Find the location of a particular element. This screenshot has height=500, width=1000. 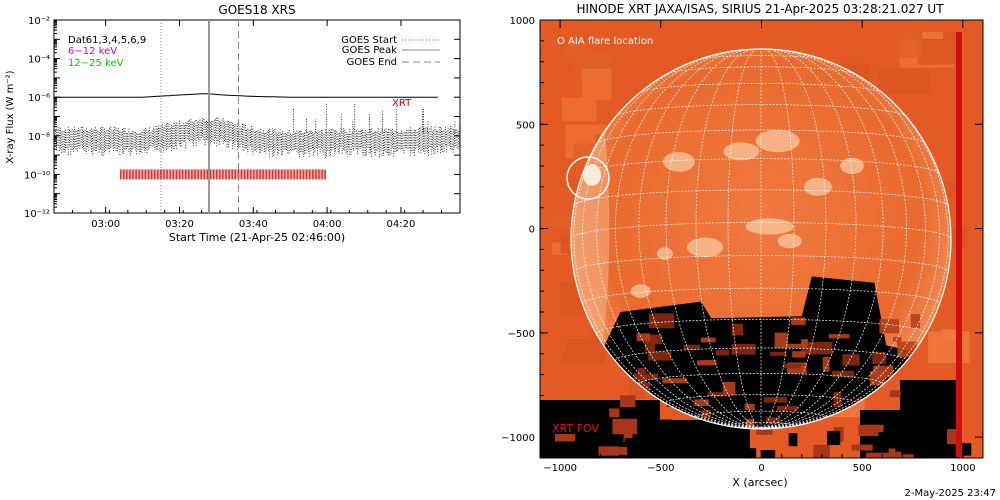

xrt-label: XRT is located at coordinates (402, 103).